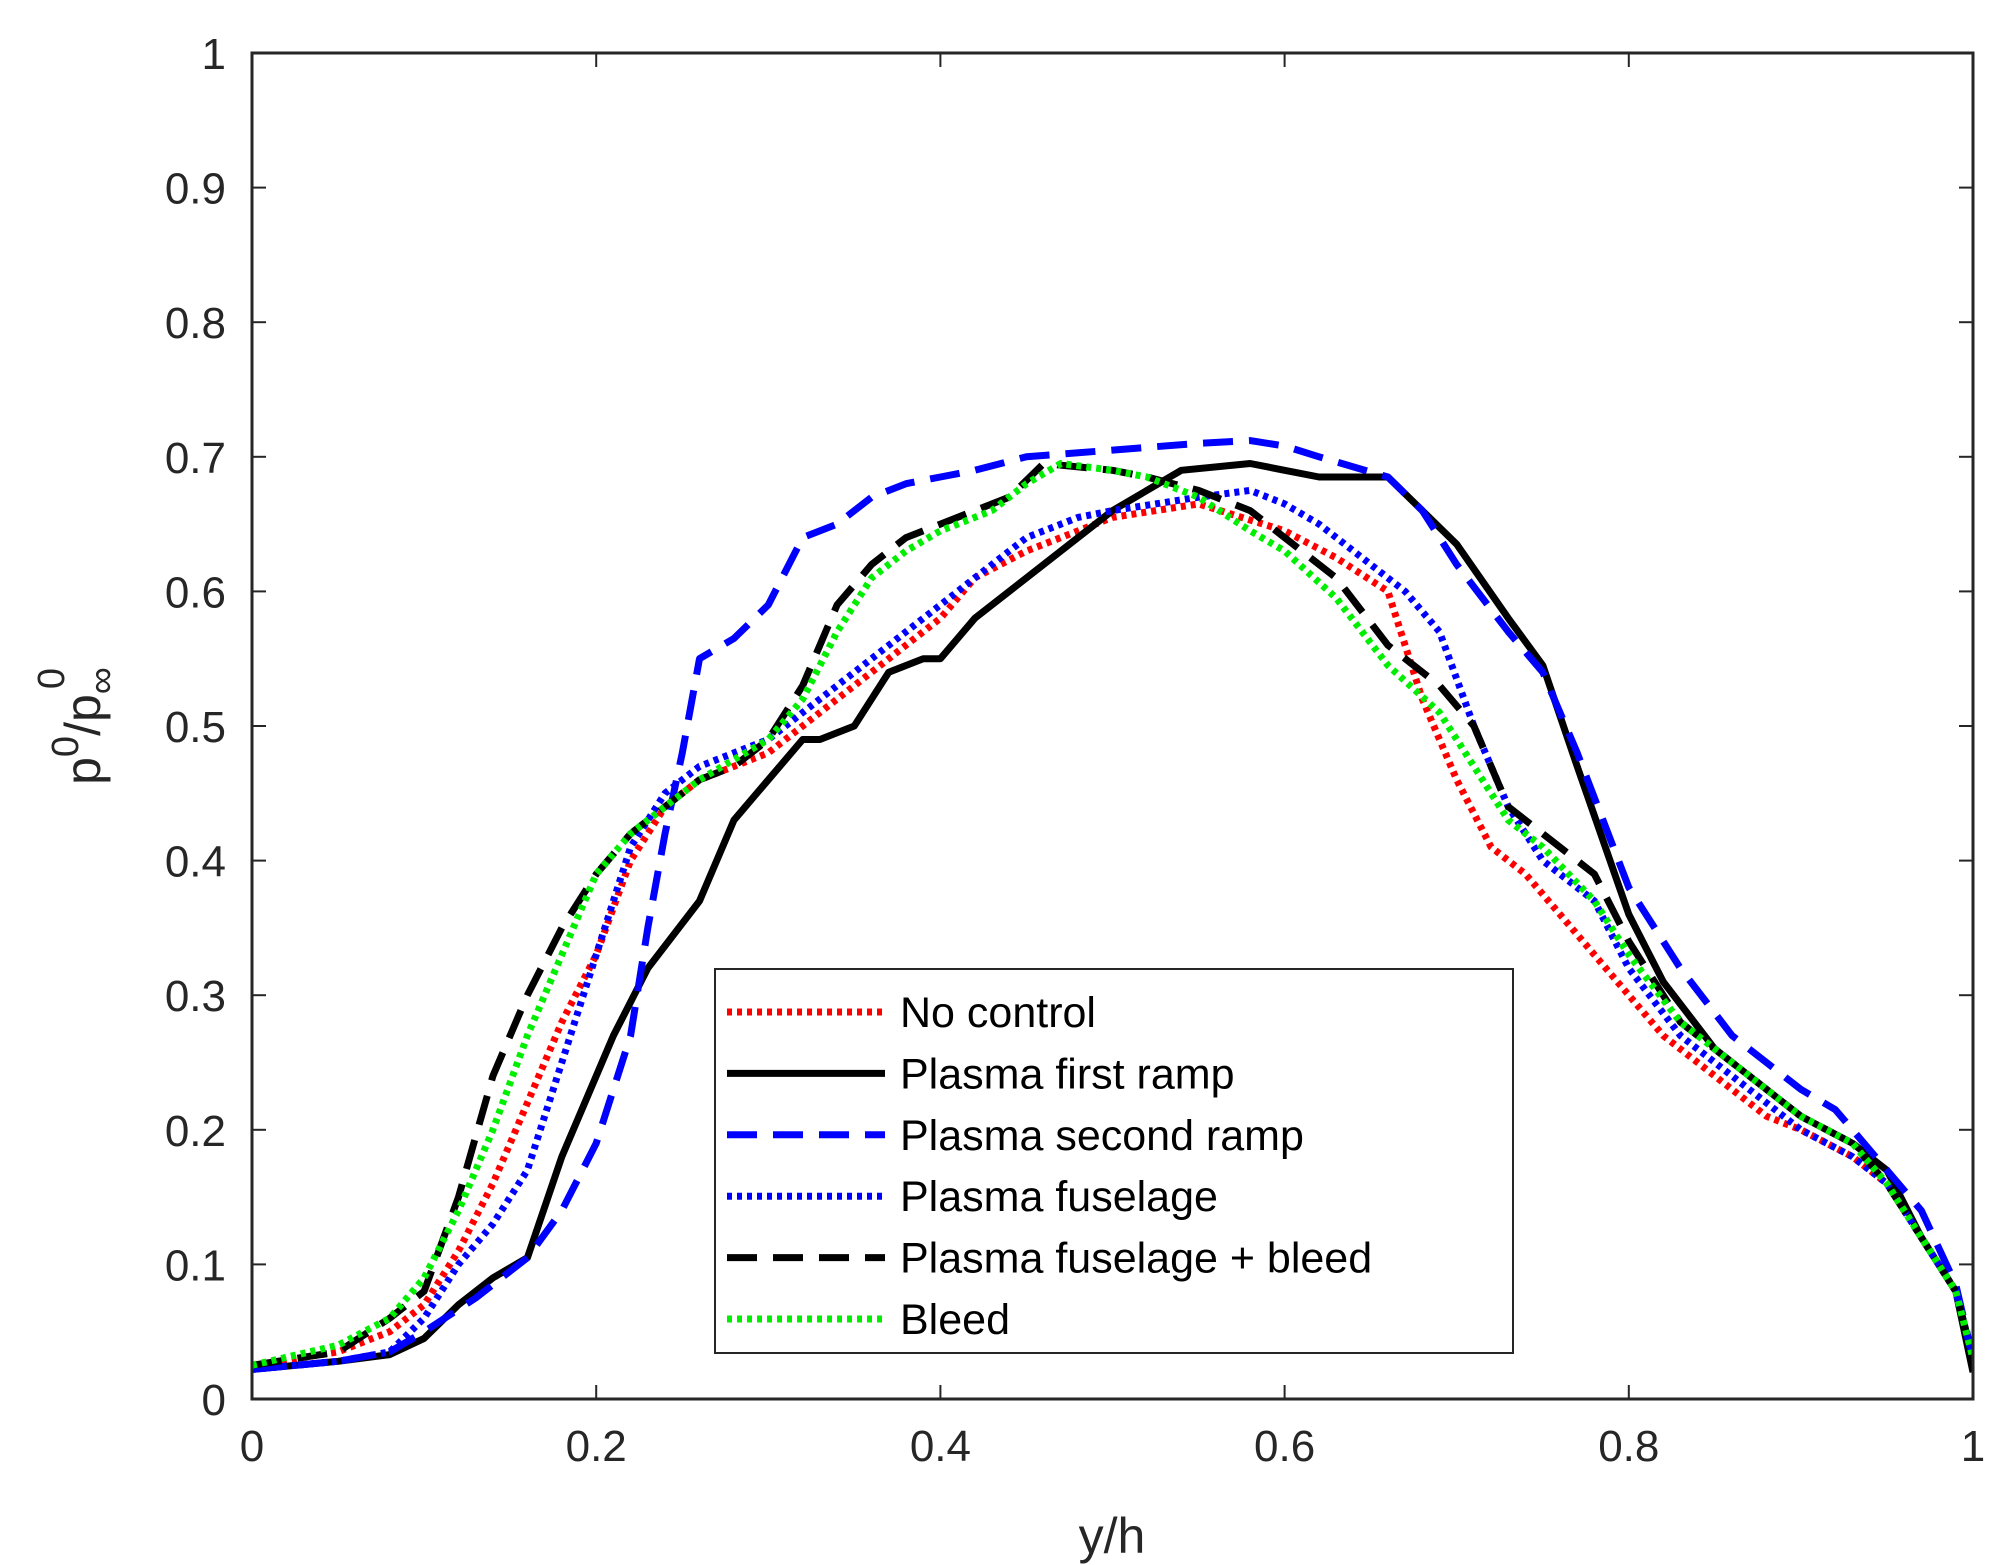 This screenshot has width=1999, height=1565. Describe the element at coordinates (955, 1320) in the screenshot. I see `legend-label: Bleed` at that location.